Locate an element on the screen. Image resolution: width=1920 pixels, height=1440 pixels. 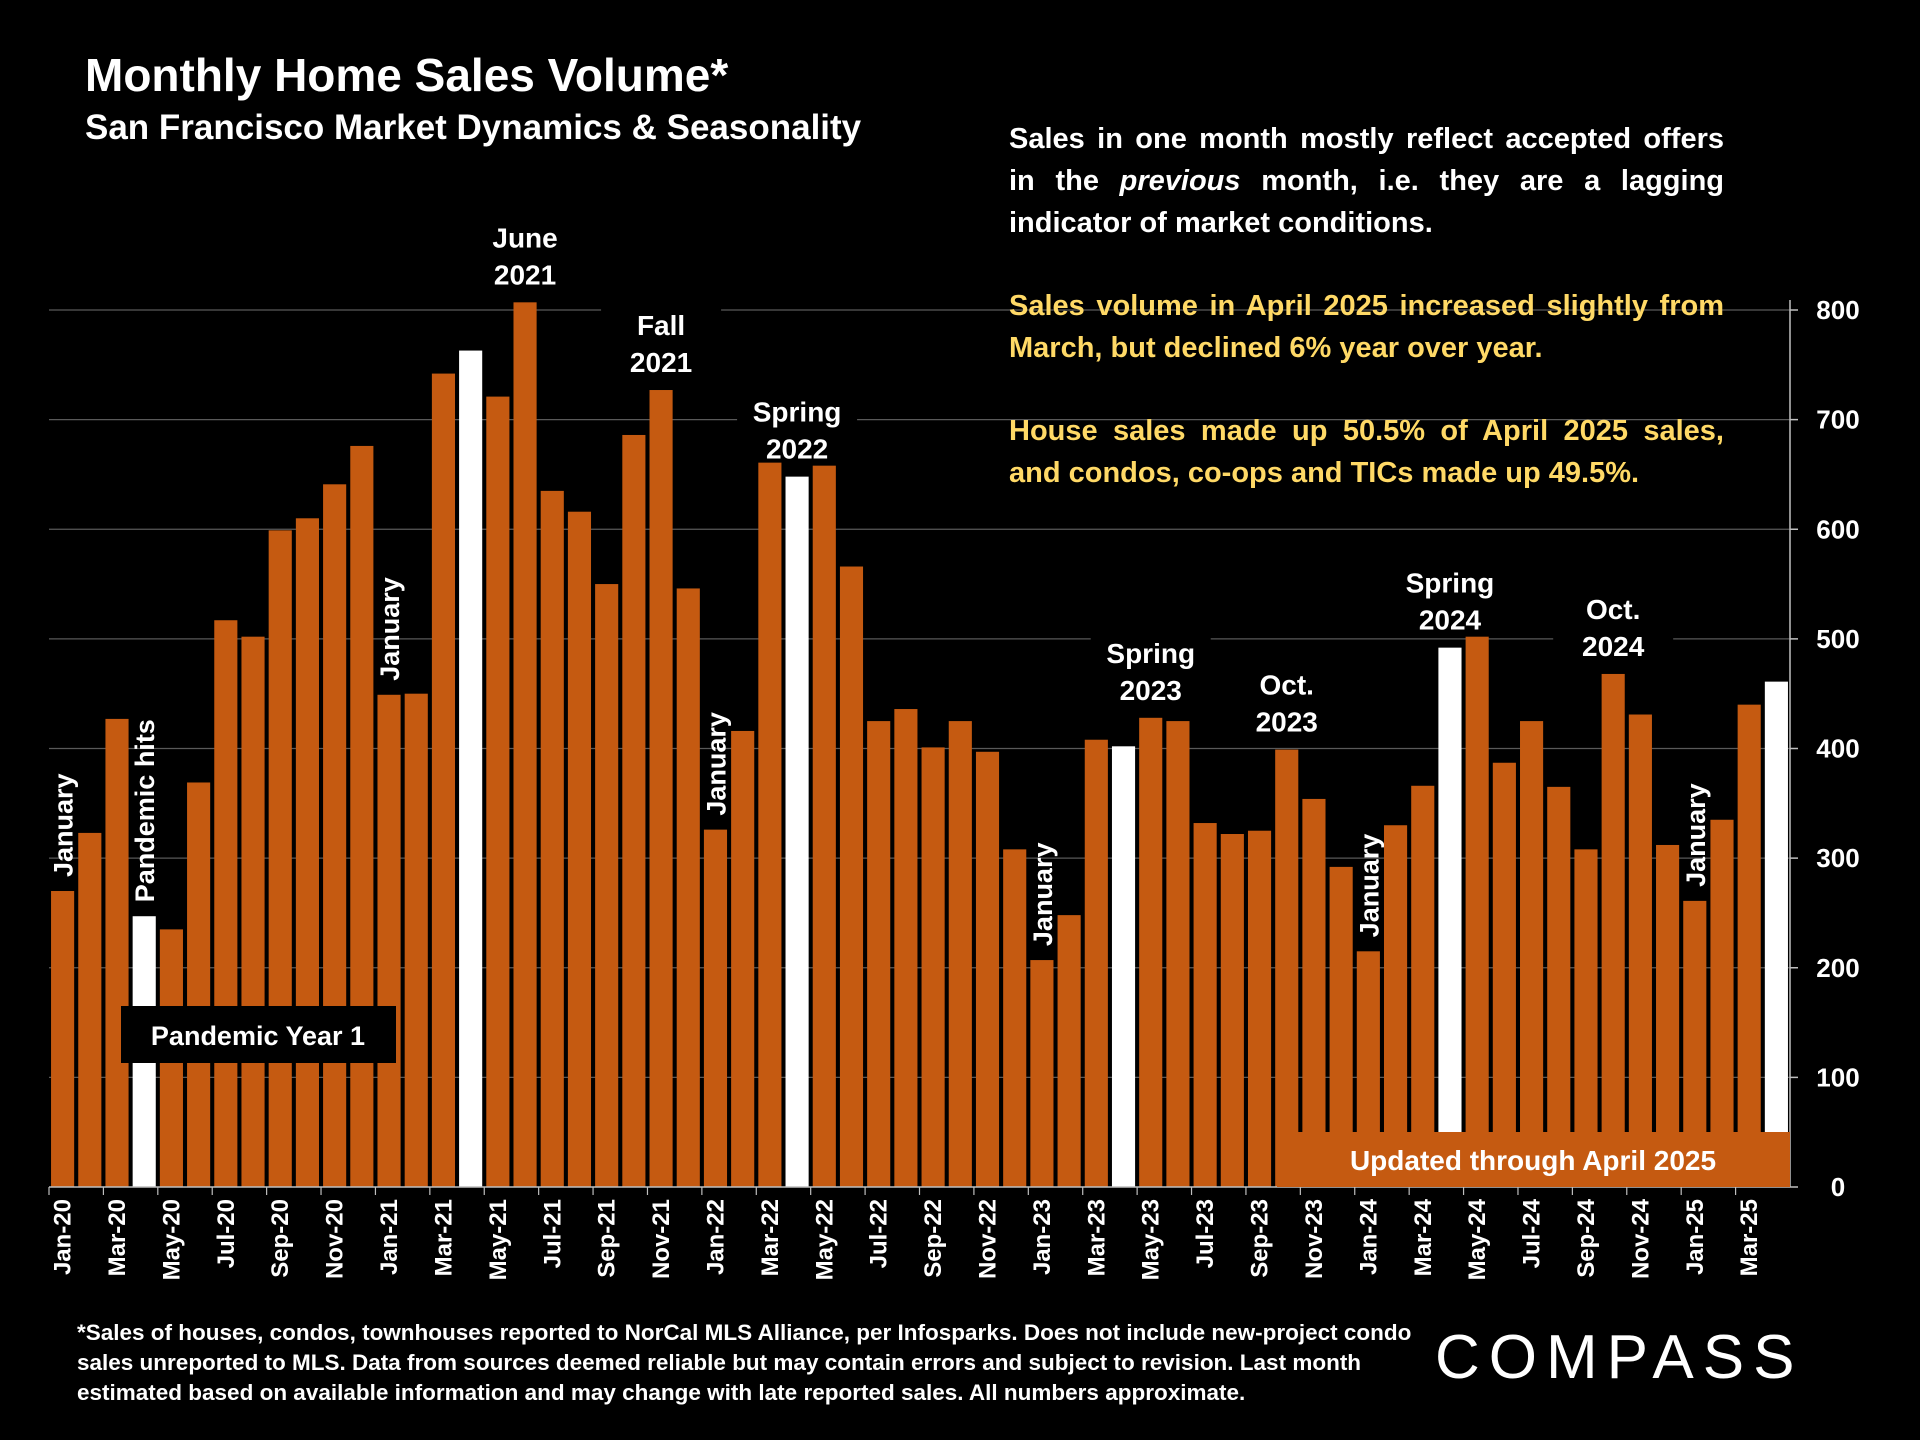
annotation-label: 2023 is located at coordinates (1151, 690).